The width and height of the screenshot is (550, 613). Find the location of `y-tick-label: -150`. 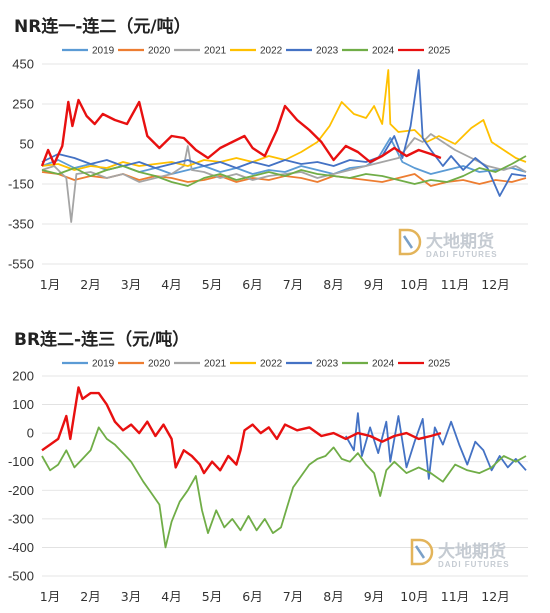

y-tick-label: -150 is located at coordinates (21, 184).